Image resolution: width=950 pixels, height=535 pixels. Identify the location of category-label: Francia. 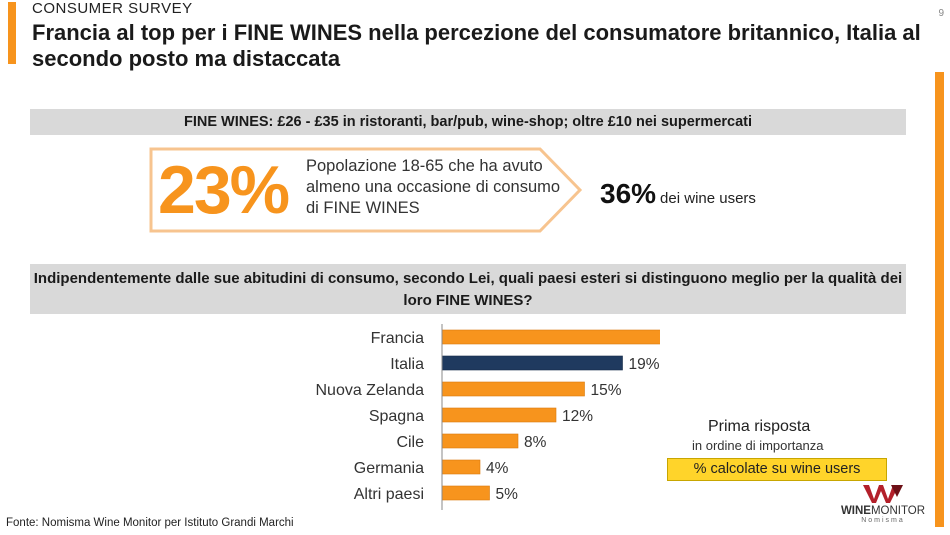
(397, 338).